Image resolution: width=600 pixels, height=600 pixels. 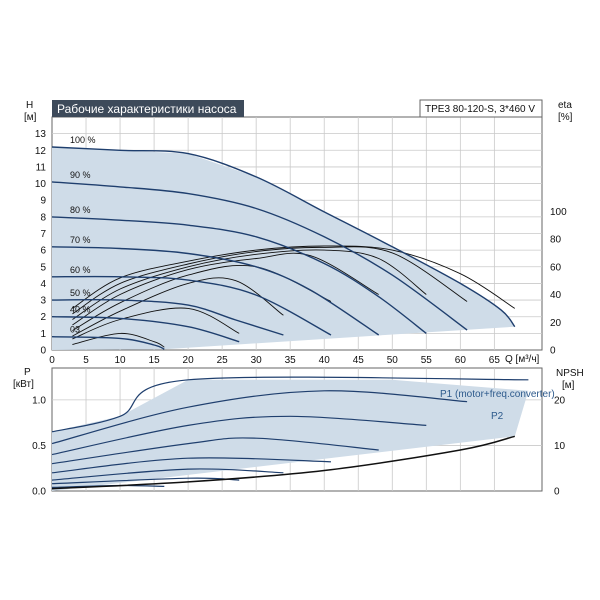 I want to click on x-tick-label: 65, so click(x=495, y=360).